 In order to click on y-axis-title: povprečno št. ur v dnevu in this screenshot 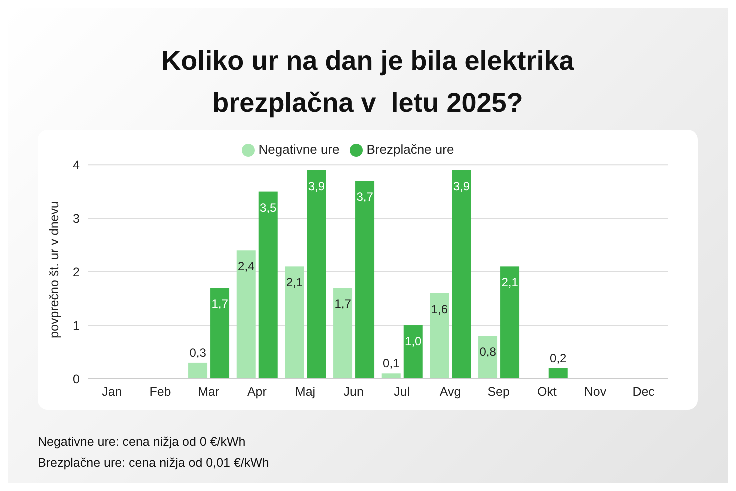, I will do `click(54, 270)`.